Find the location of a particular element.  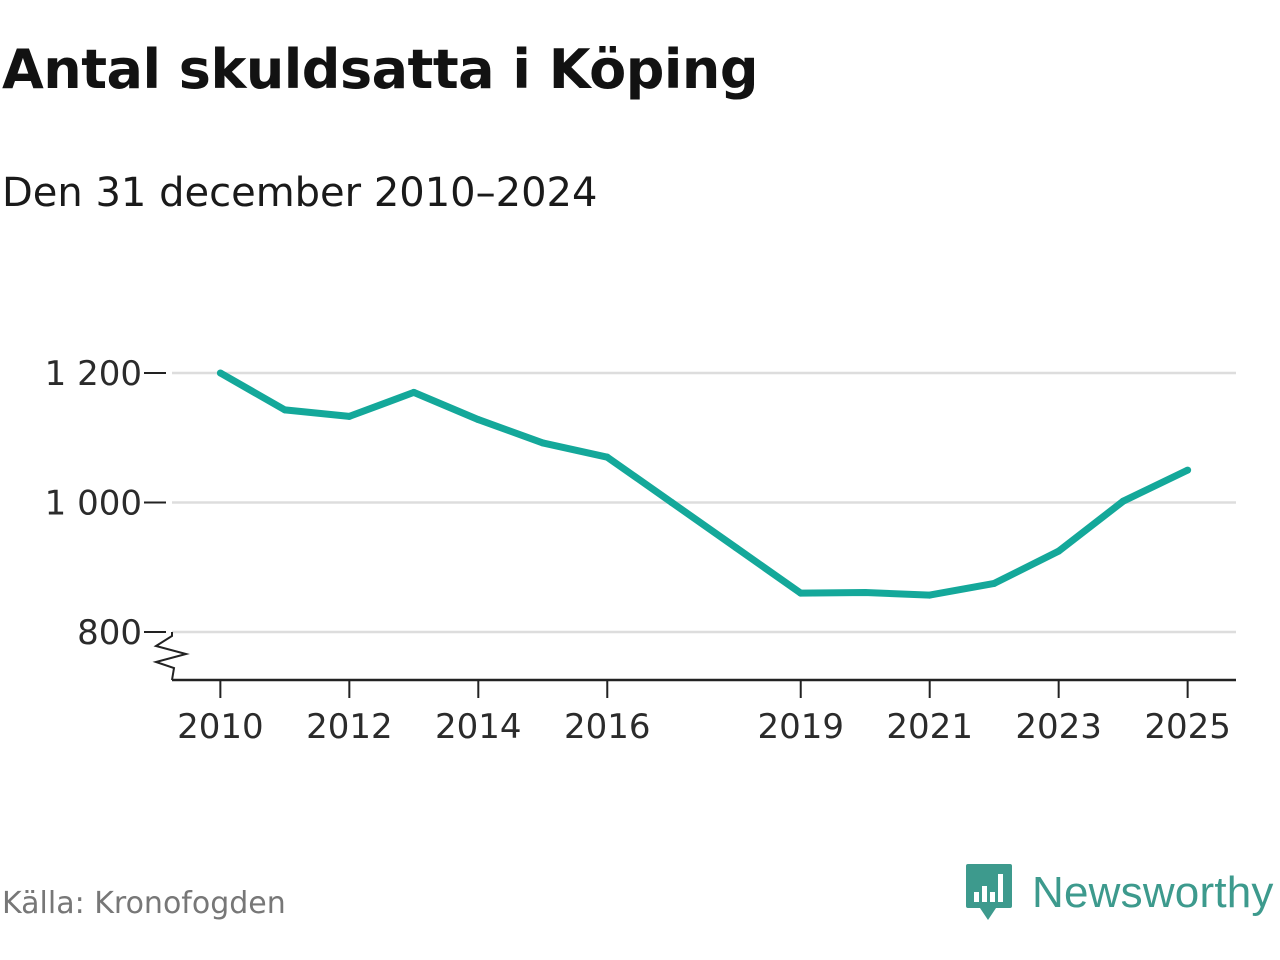

y-tick-label: 1 000 is located at coordinates (93, 504).